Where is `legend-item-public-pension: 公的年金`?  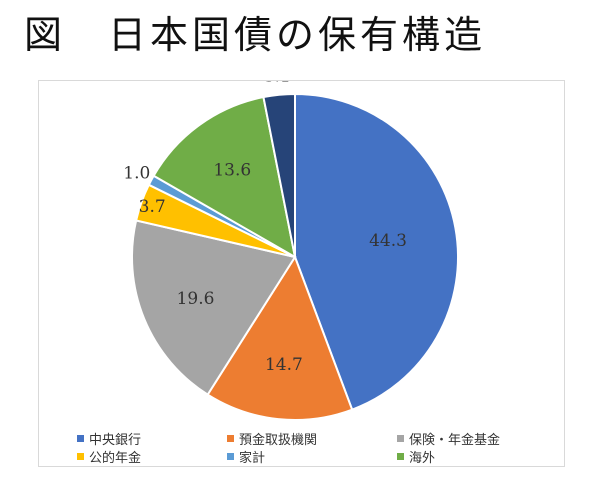
legend-item-public-pension: 公的年金 is located at coordinates (152, 456).